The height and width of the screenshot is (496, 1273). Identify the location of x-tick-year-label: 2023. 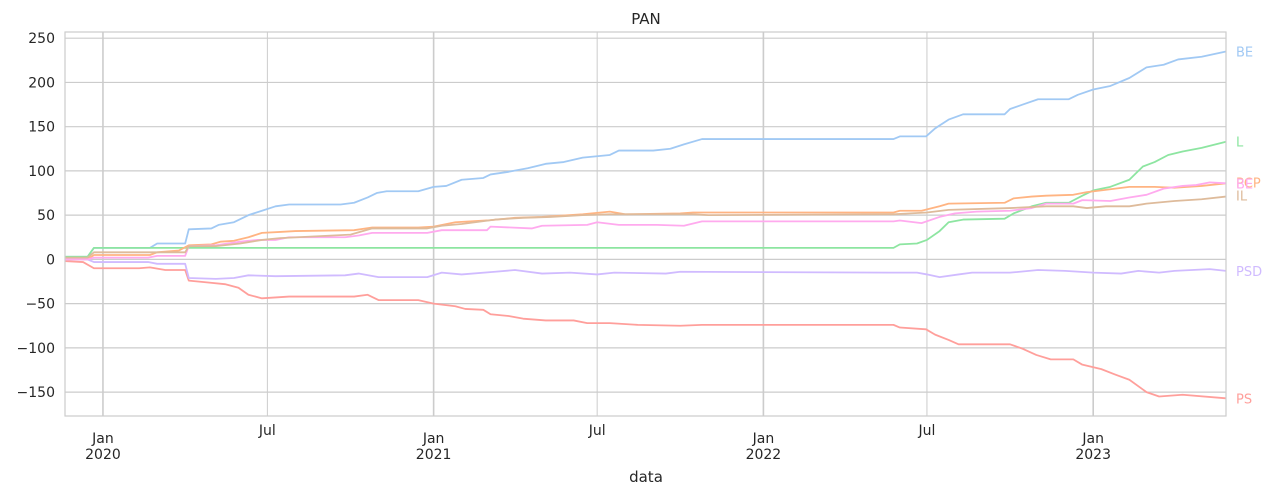
(1093, 455).